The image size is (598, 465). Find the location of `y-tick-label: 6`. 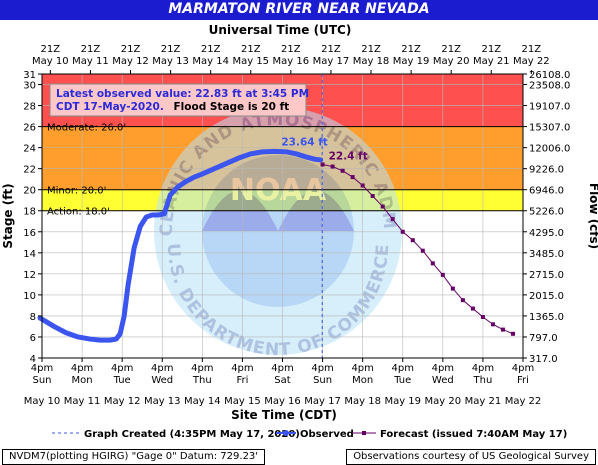

y-tick-label: 6 is located at coordinates (33, 338).